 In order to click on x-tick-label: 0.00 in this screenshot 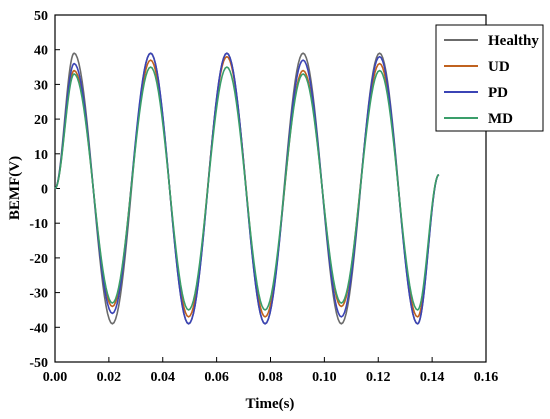, I will do `click(55, 377)`.